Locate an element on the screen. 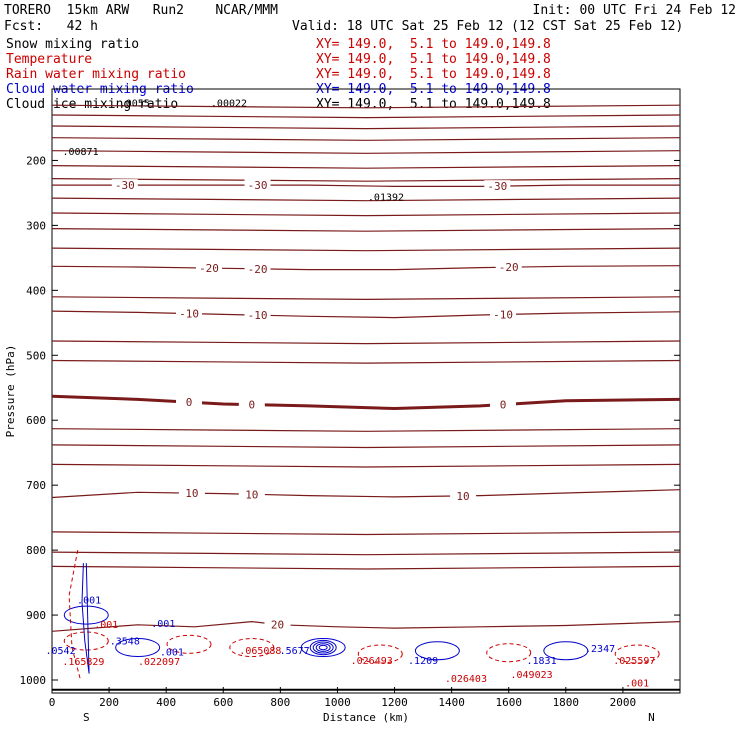 The width and height of the screenshot is (740, 740). extremum-label-1: .01392 is located at coordinates (386, 198).